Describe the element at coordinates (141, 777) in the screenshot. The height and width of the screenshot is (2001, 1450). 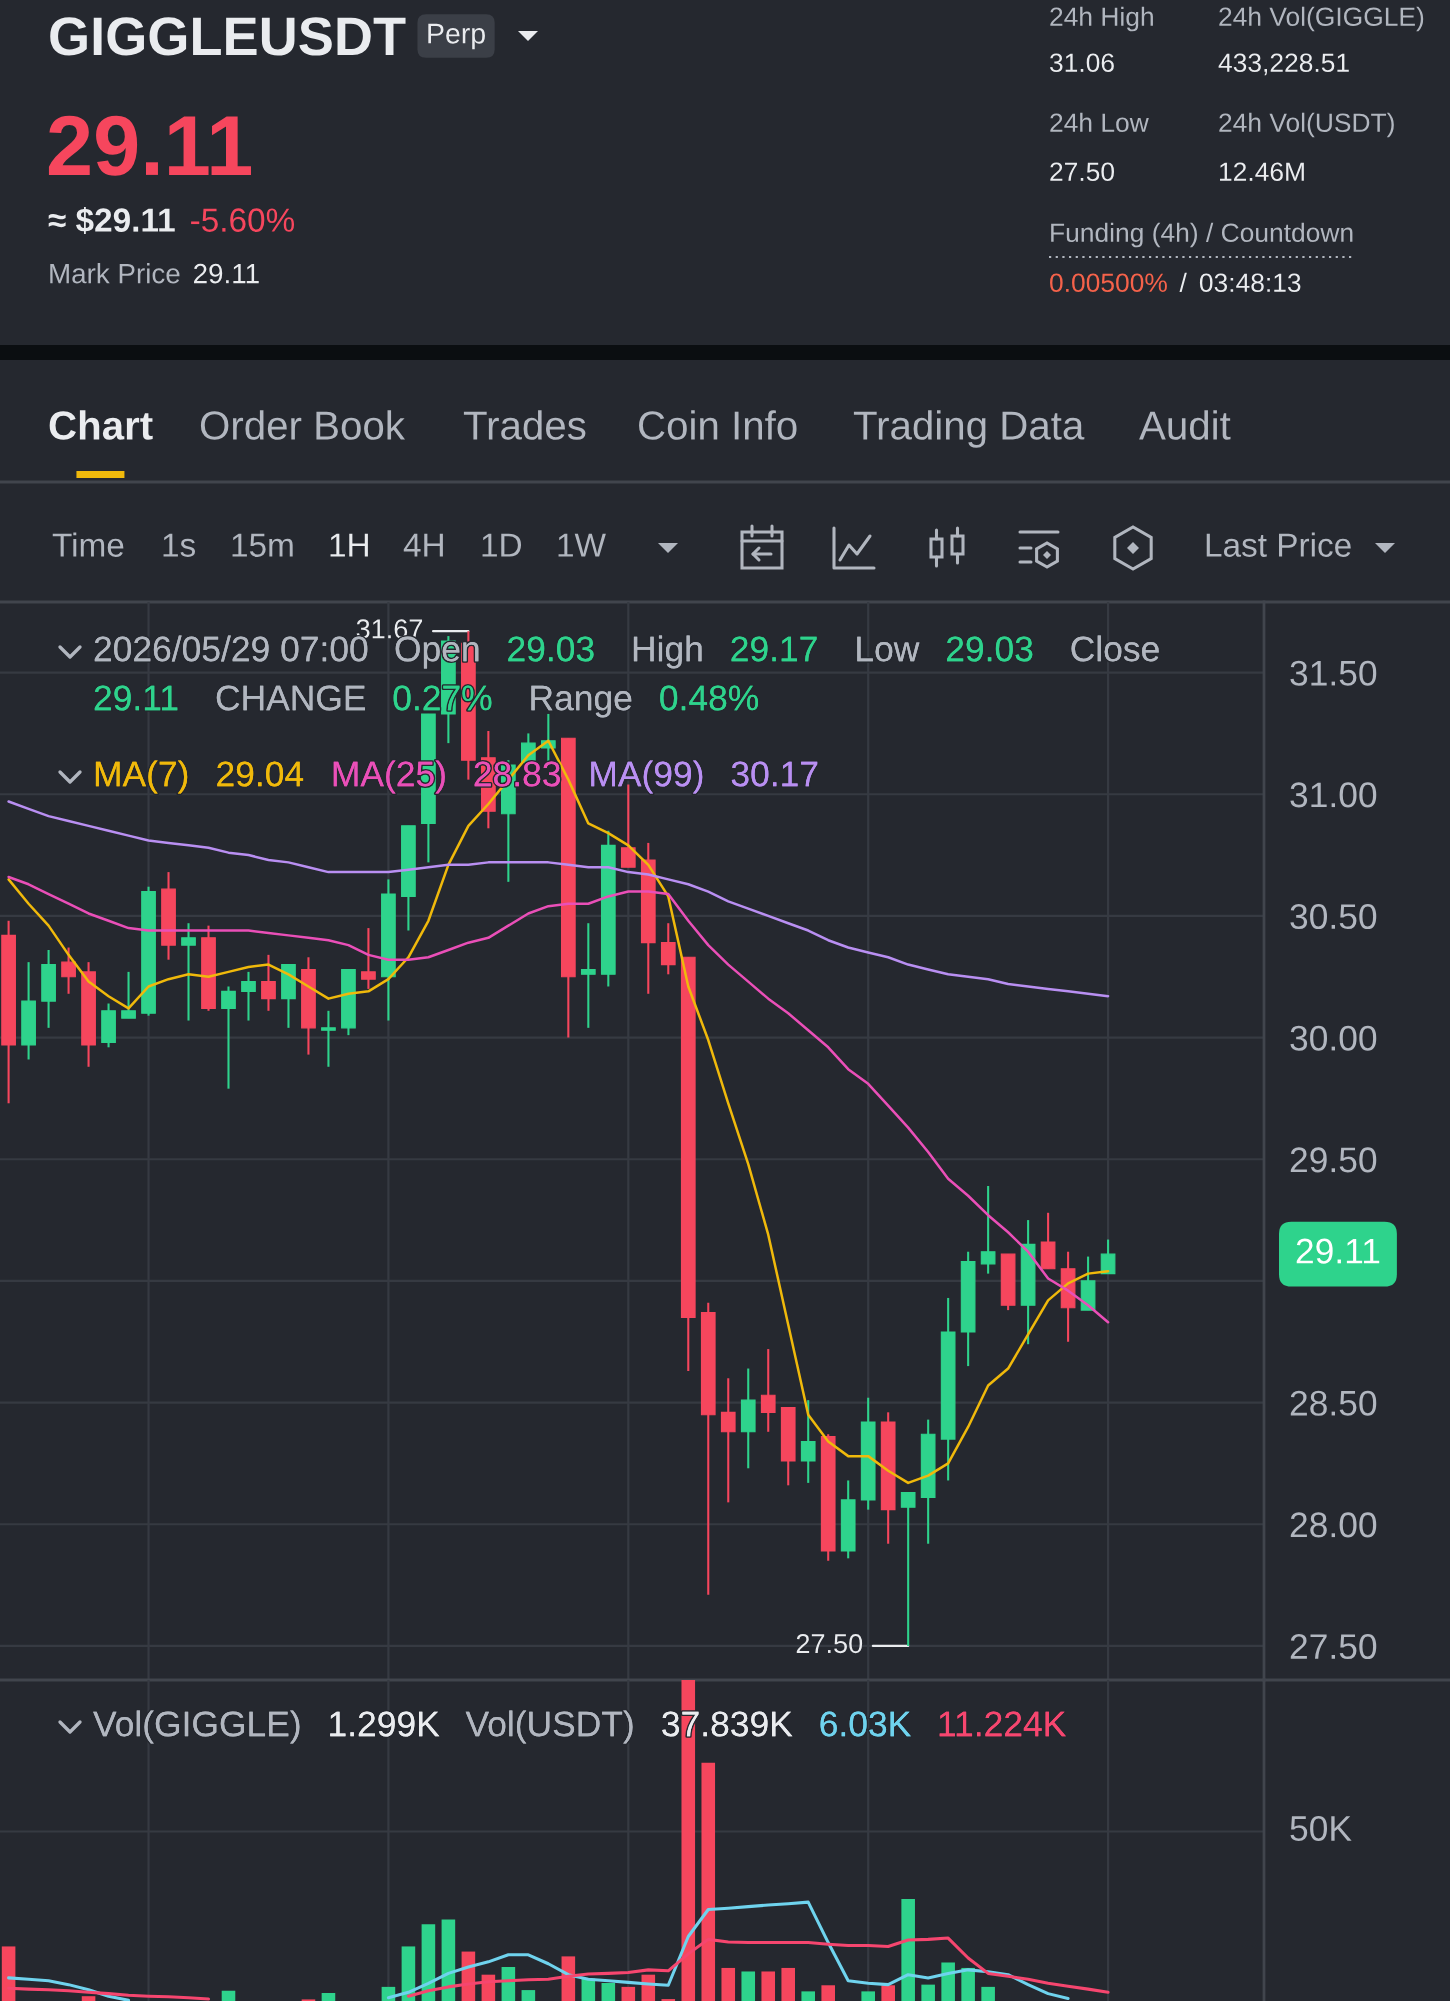
I see `text: MA(7)` at that location.